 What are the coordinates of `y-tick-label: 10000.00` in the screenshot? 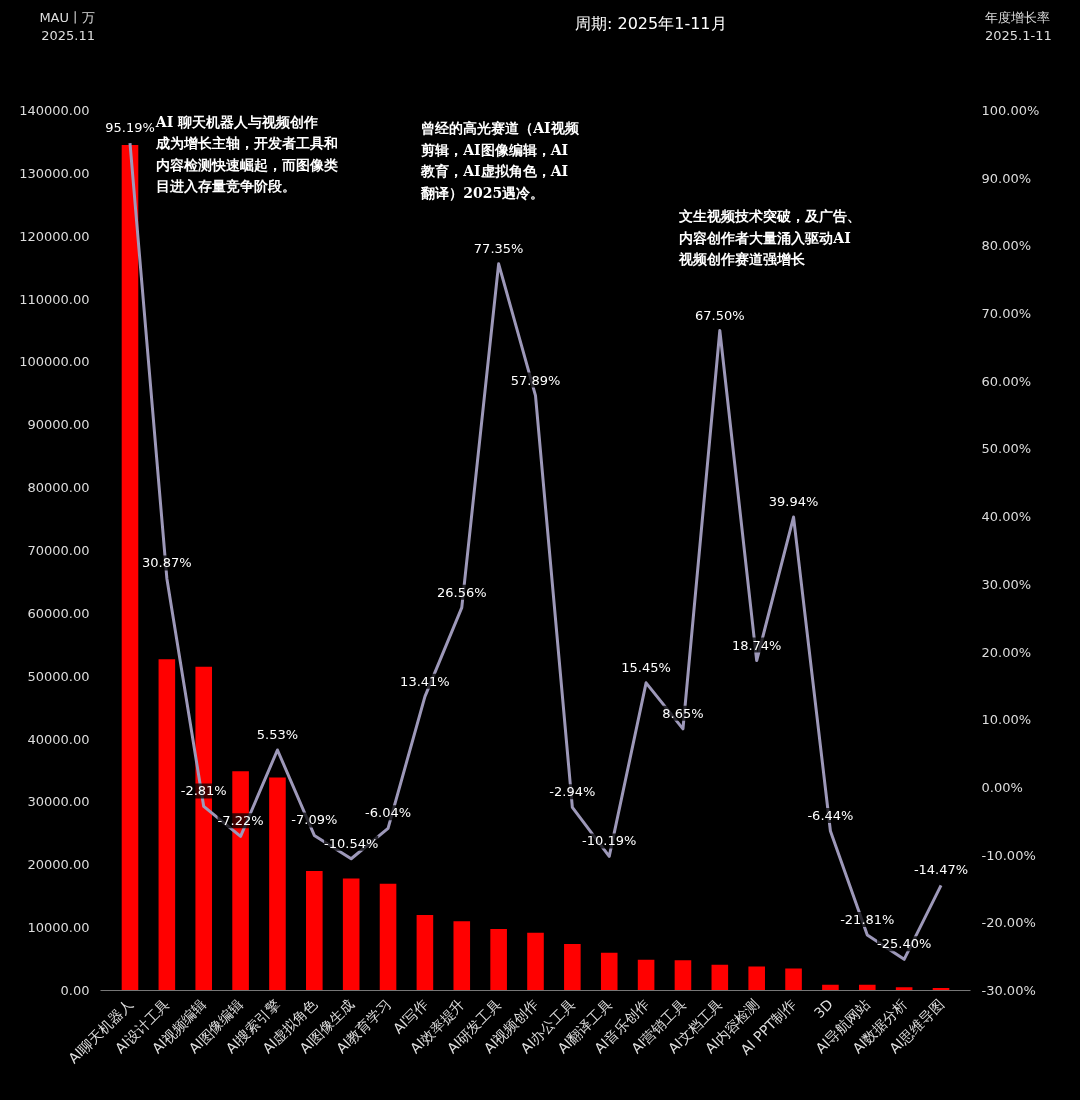 It's located at (58, 928).